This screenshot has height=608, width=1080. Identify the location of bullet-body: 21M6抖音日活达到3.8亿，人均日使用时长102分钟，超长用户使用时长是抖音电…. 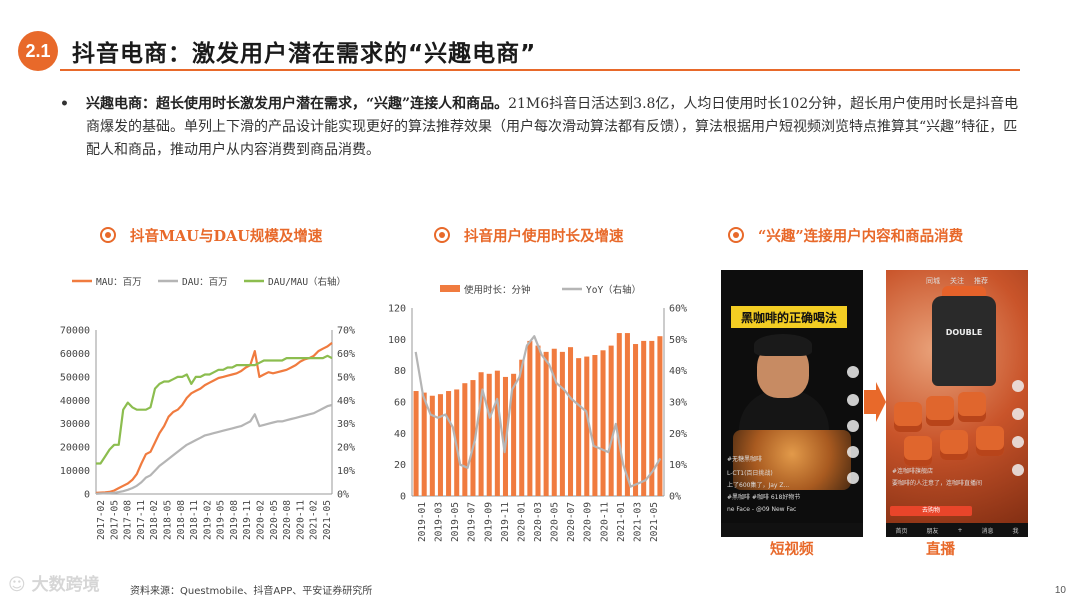
(552, 127).